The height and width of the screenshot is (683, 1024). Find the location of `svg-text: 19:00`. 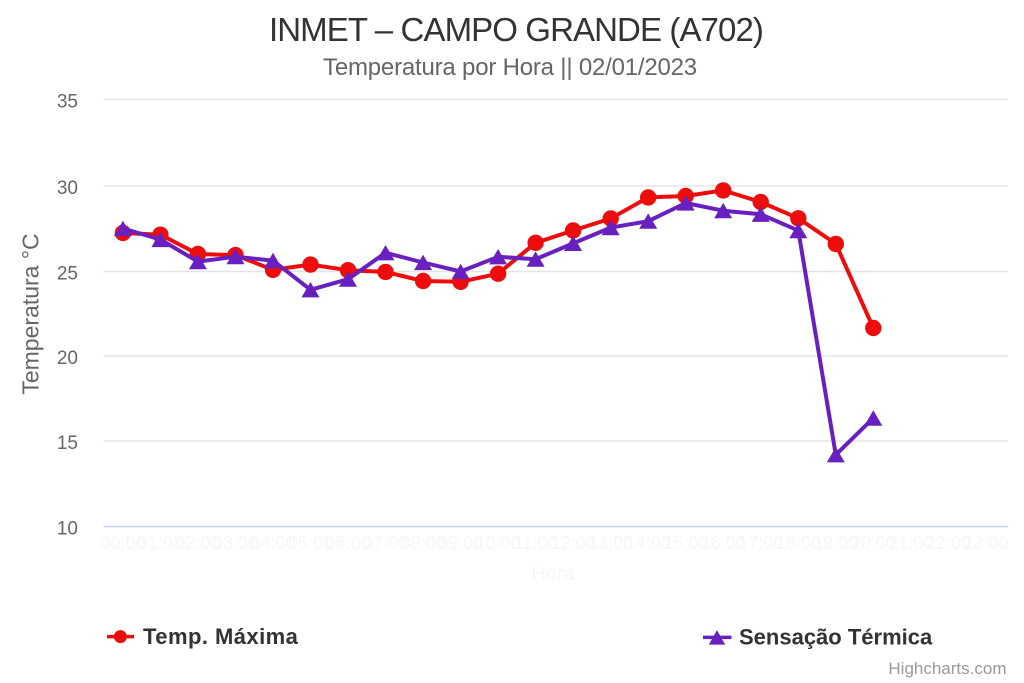

svg-text: 19:00 is located at coordinates (835, 543).